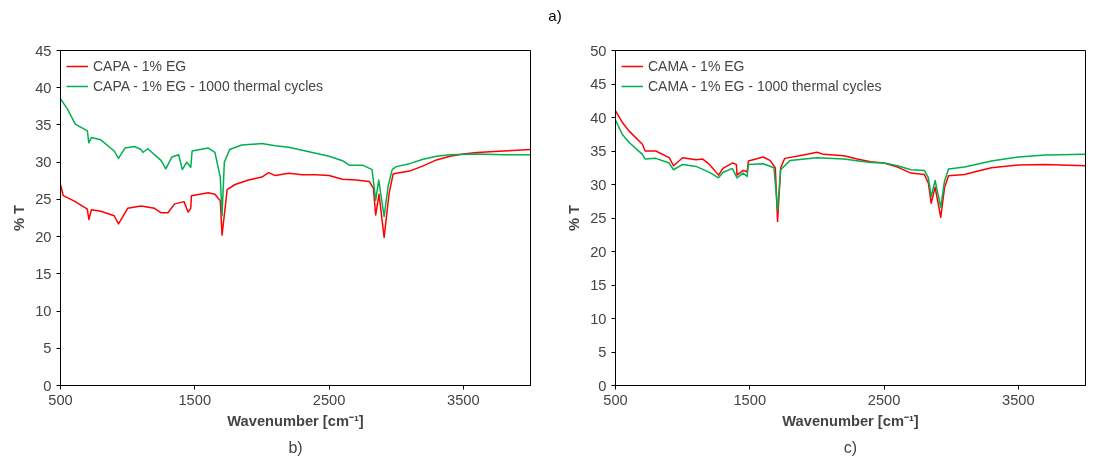  Describe the element at coordinates (598, 50) in the screenshot. I see `y-tick-label: 50` at that location.